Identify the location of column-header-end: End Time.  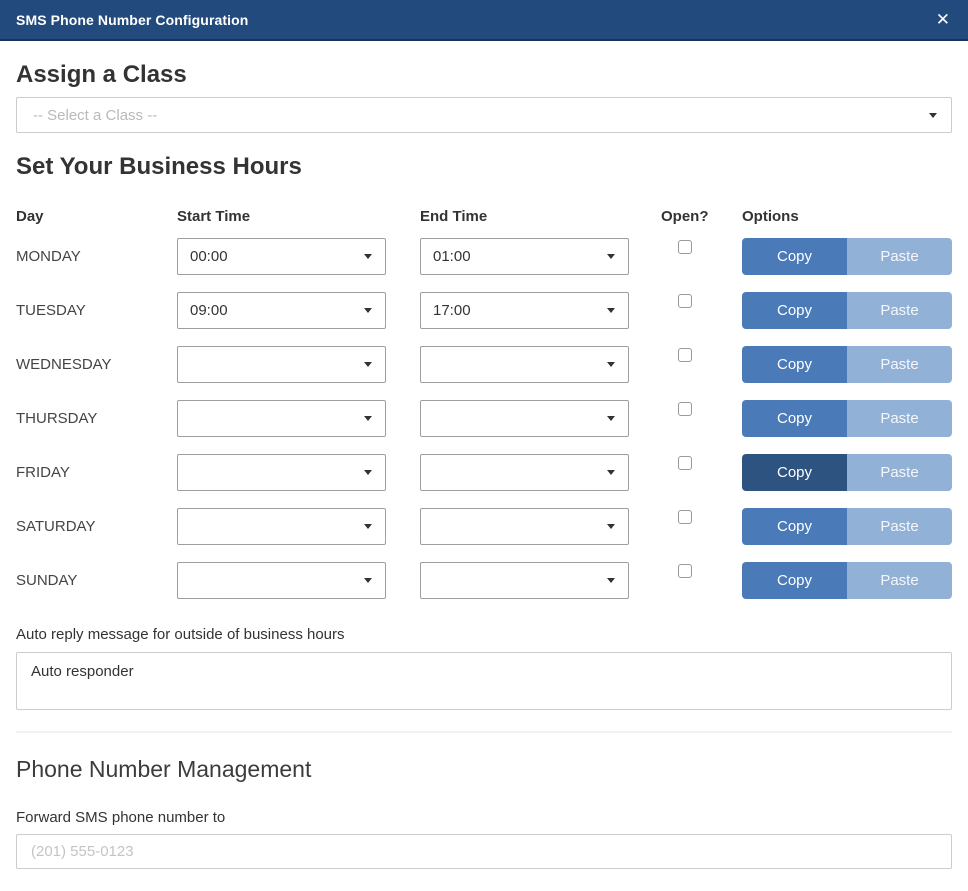
(454, 216).